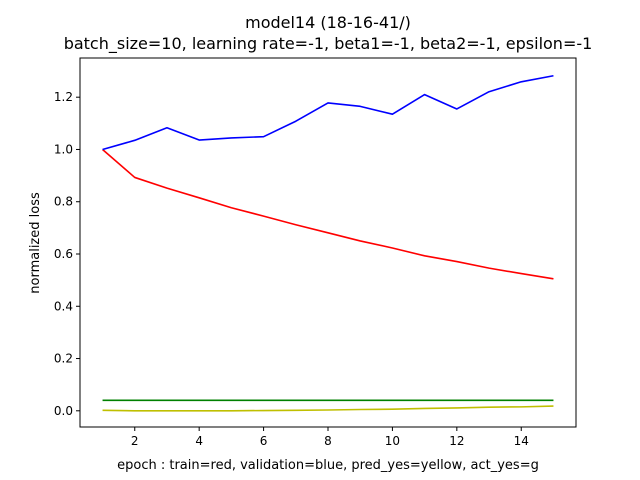 The height and width of the screenshot is (480, 640). I want to click on x-tick-label: 12, so click(456, 441).